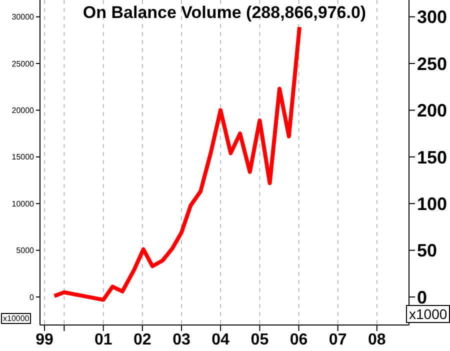 The width and height of the screenshot is (450, 351). Describe the element at coordinates (428, 314) in the screenshot. I see `y2-axis-title: x1000` at that location.